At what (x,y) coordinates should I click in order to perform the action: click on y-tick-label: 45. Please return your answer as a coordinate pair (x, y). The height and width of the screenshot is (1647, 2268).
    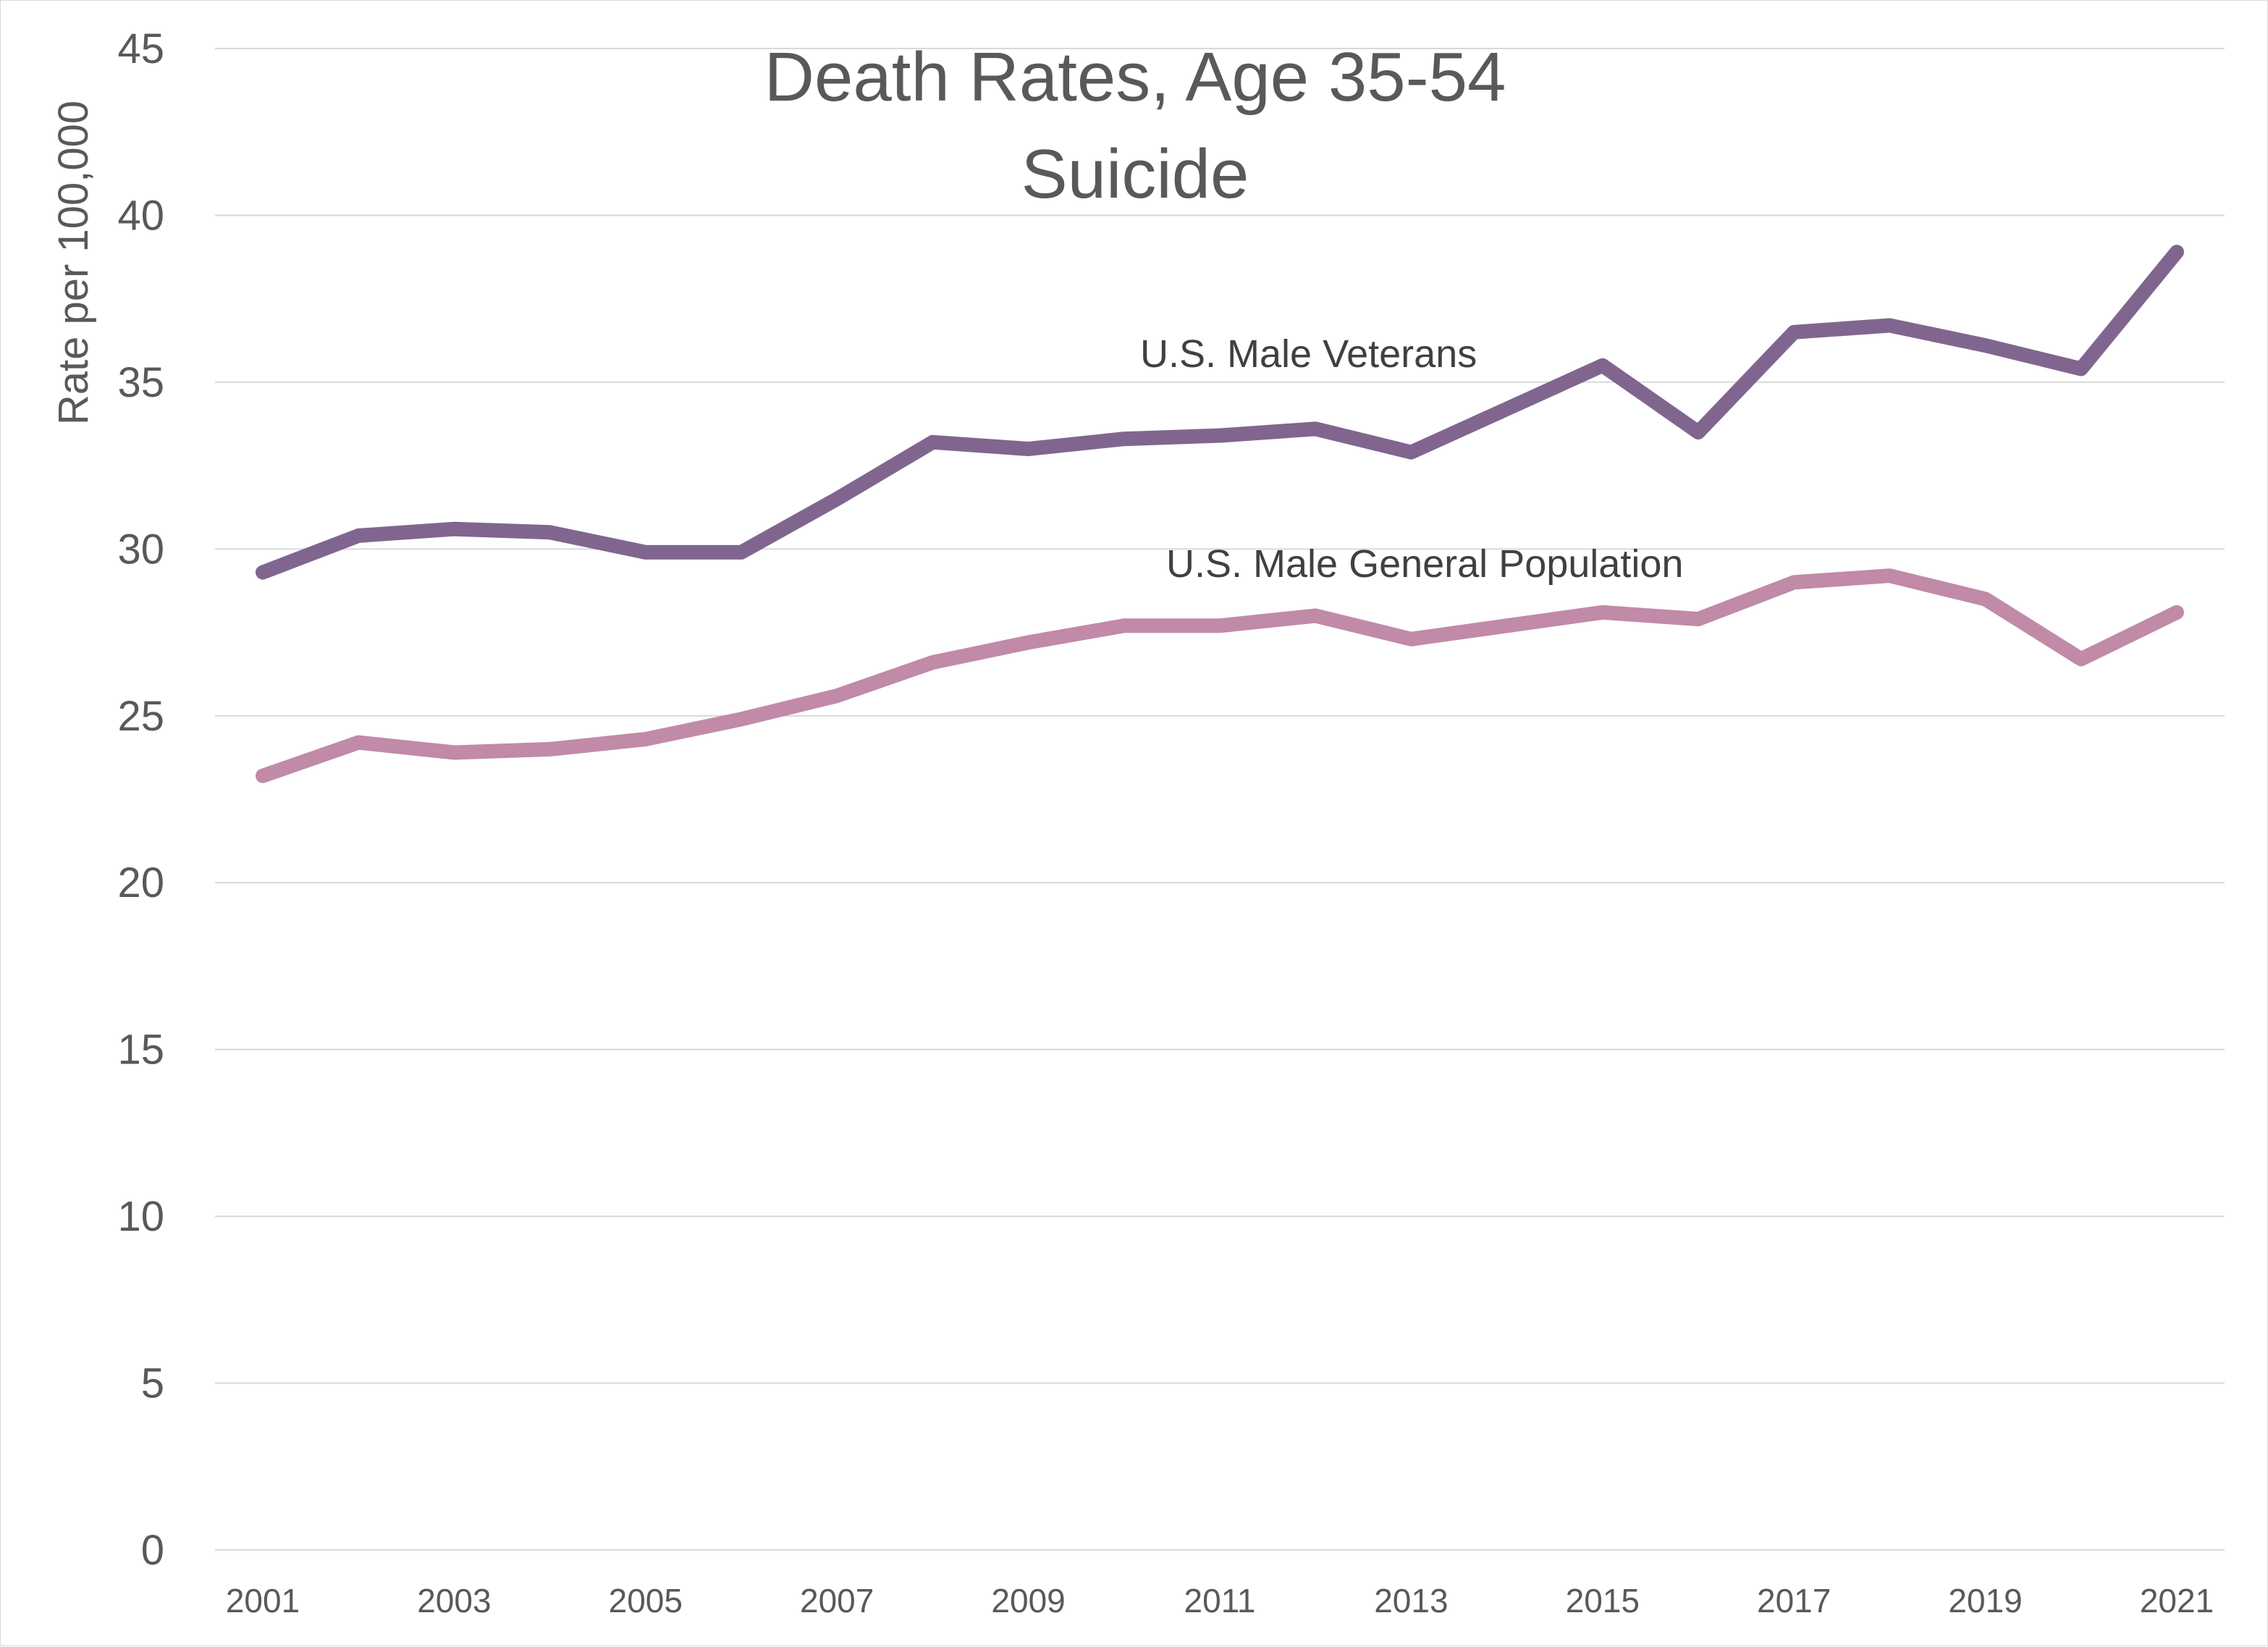
    Looking at the image, I should click on (140, 48).